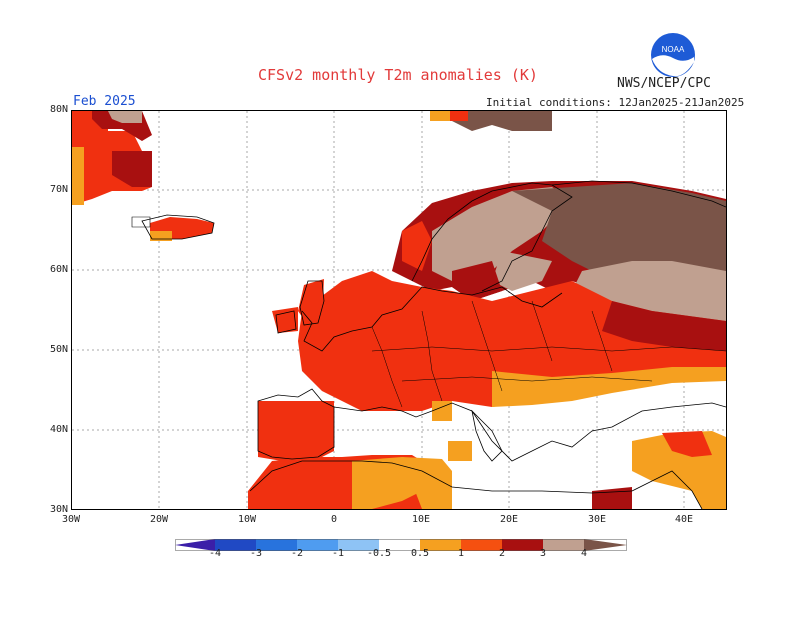 The image size is (800, 618). What do you see at coordinates (398, 75) in the screenshot?
I see `map-title: CFSv2 monthly T2m anomalies (K)` at bounding box center [398, 75].